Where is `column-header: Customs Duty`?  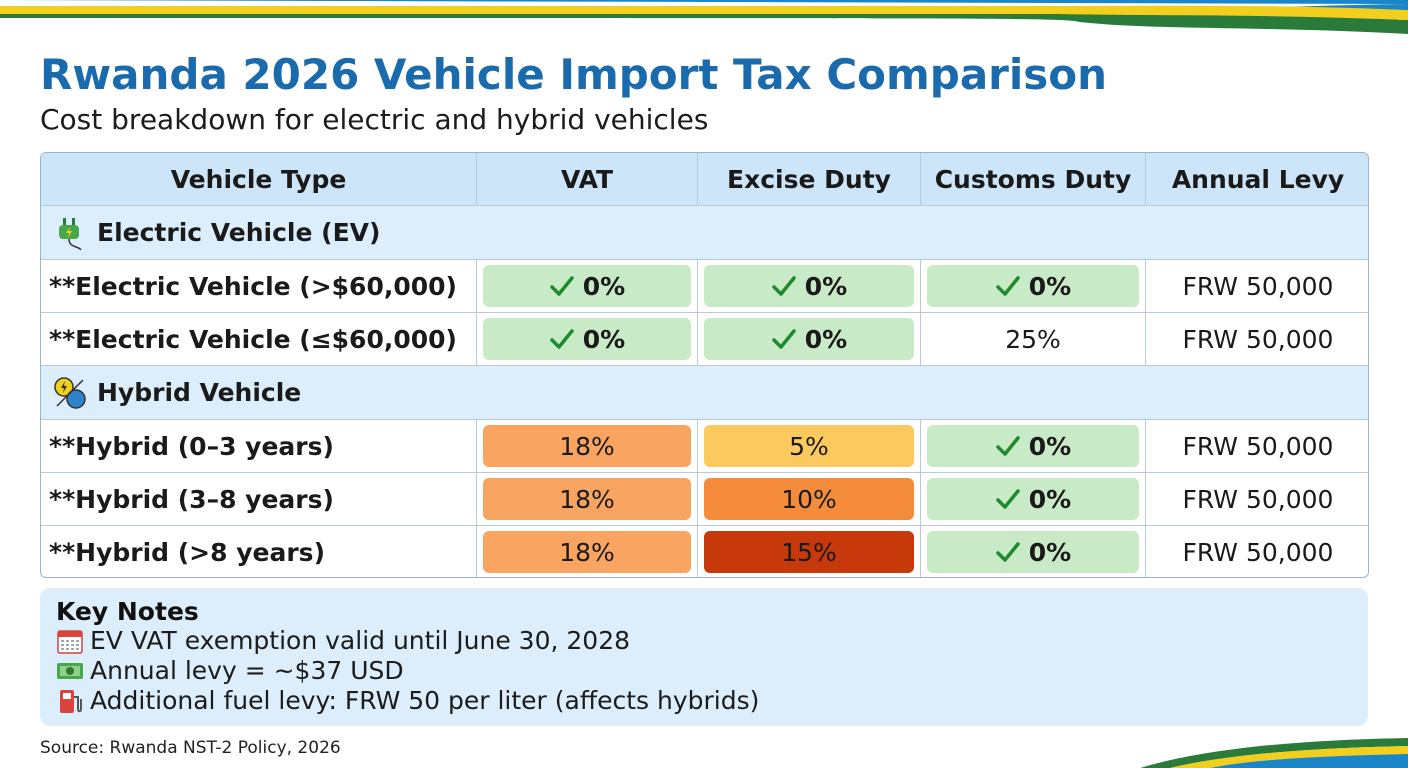
column-header: Customs Duty is located at coordinates (1033, 179).